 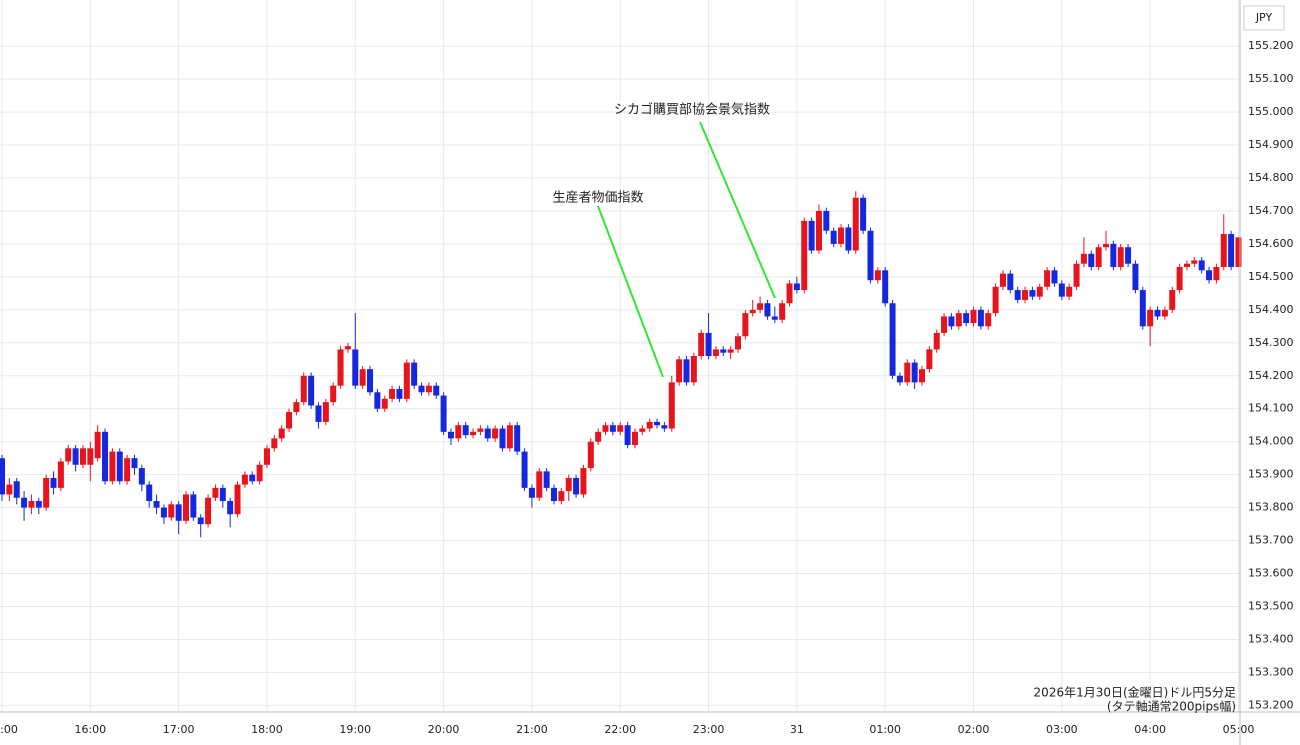 I want to click on currency-box, so click(x=1264, y=18).